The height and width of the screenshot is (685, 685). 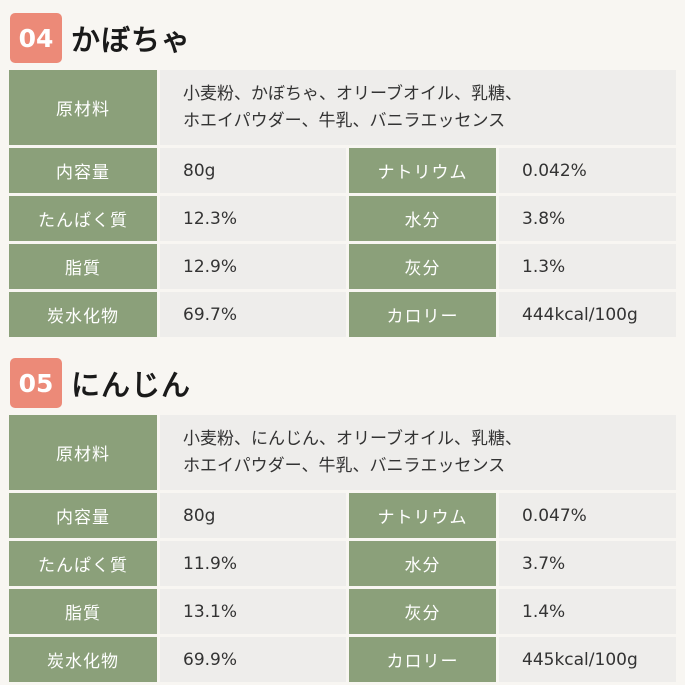 What do you see at coordinates (36, 38) in the screenshot?
I see `number-badge: 04` at bounding box center [36, 38].